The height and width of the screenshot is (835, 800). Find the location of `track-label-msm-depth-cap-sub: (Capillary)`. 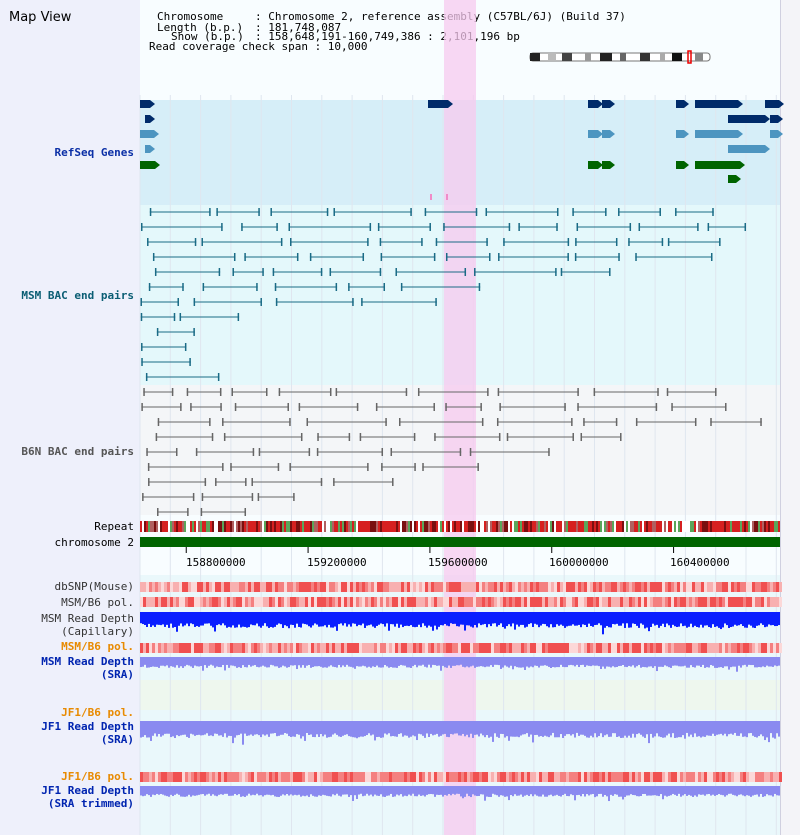

track-label-msm-depth-cap-sub: (Capillary) is located at coordinates (97, 631).